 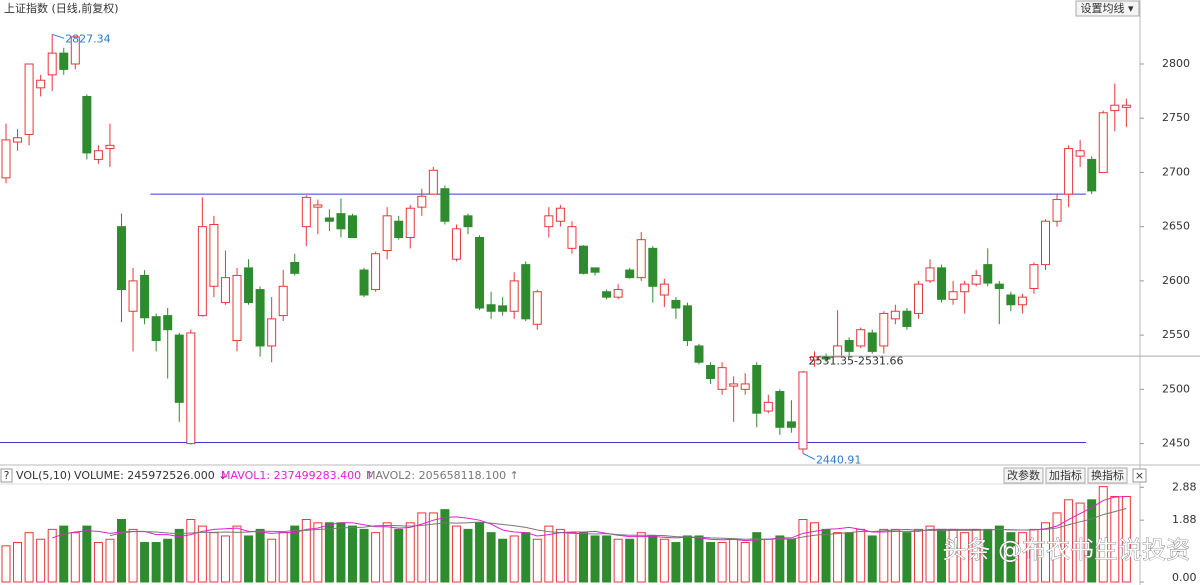 I want to click on indicator-button-label: 换指标, so click(x=1107, y=475).